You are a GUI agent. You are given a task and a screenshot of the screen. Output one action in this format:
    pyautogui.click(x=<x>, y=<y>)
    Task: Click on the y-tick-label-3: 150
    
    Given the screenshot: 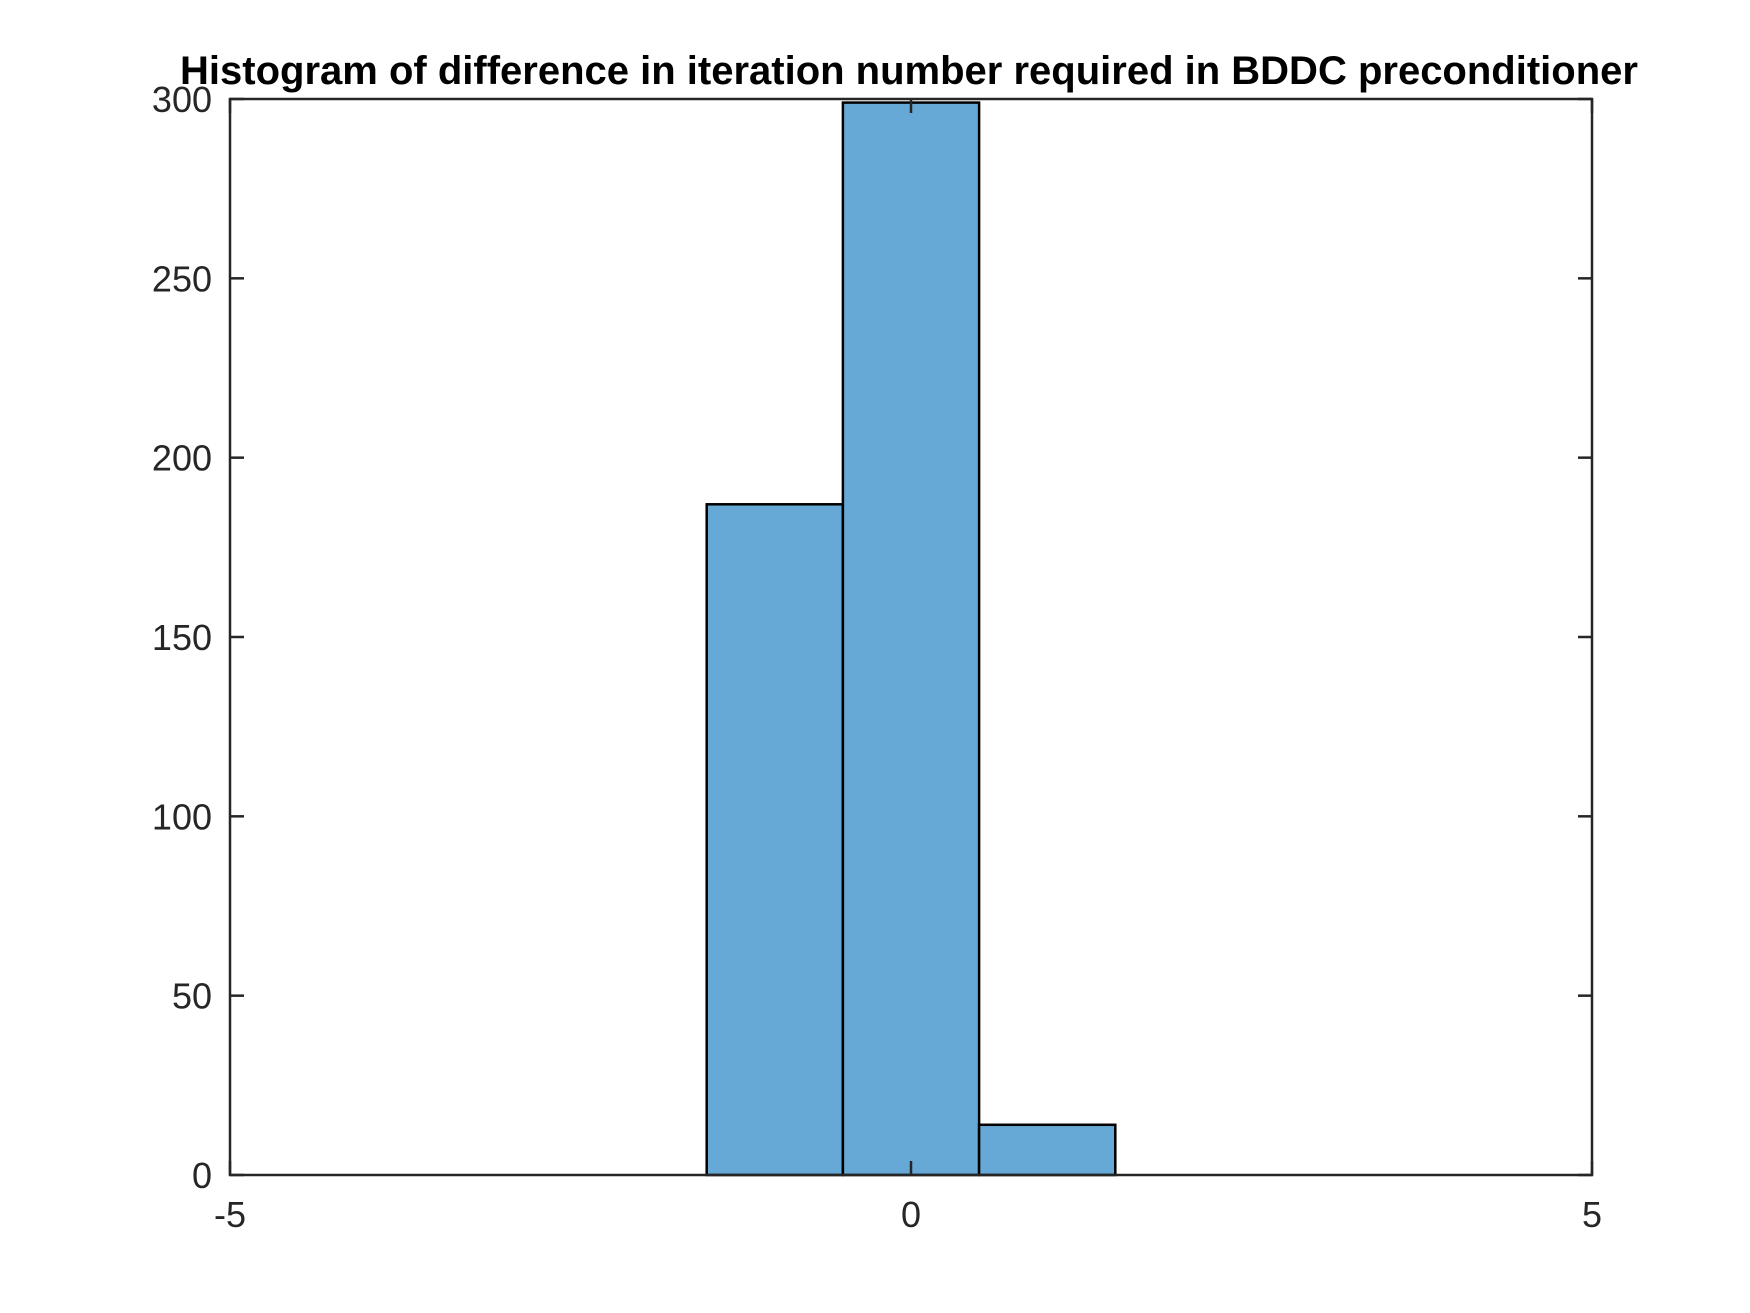 What is the action you would take?
    pyautogui.click(x=182, y=637)
    